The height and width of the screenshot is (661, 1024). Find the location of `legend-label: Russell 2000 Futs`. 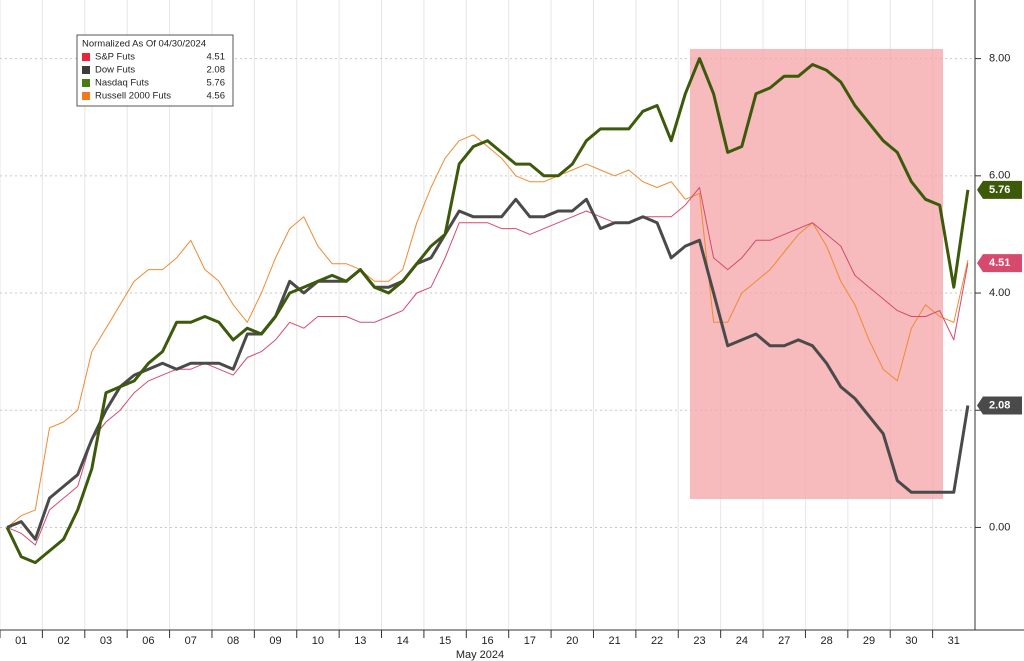

legend-label: Russell 2000 Futs is located at coordinates (133, 96).